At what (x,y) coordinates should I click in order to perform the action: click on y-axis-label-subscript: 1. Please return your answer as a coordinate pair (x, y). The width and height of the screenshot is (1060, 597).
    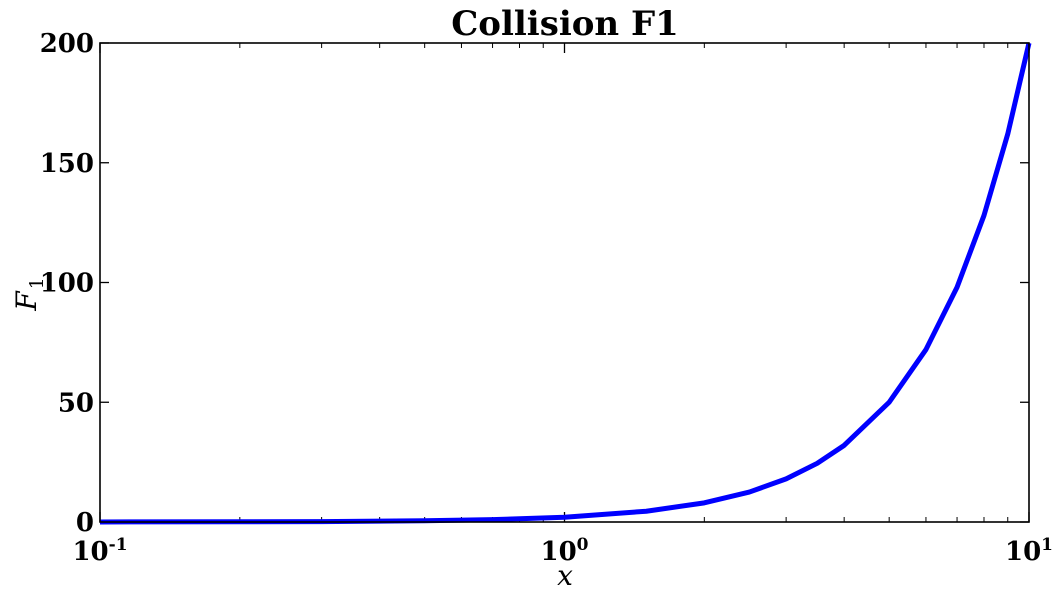
    Looking at the image, I should click on (37, 283).